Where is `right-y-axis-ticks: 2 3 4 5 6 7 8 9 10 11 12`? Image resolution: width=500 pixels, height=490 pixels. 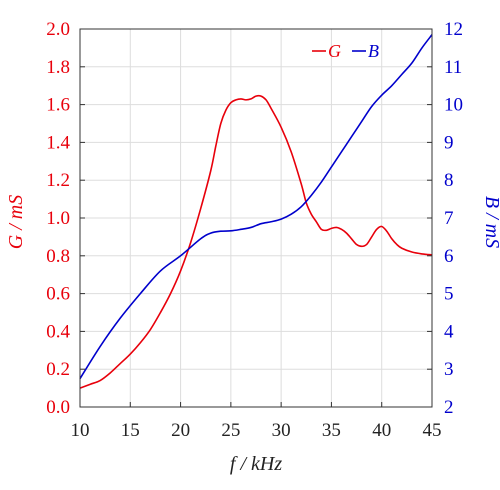 right-y-axis-ticks: 2 3 4 5 6 7 8 9 10 11 12 is located at coordinates (445, 218).